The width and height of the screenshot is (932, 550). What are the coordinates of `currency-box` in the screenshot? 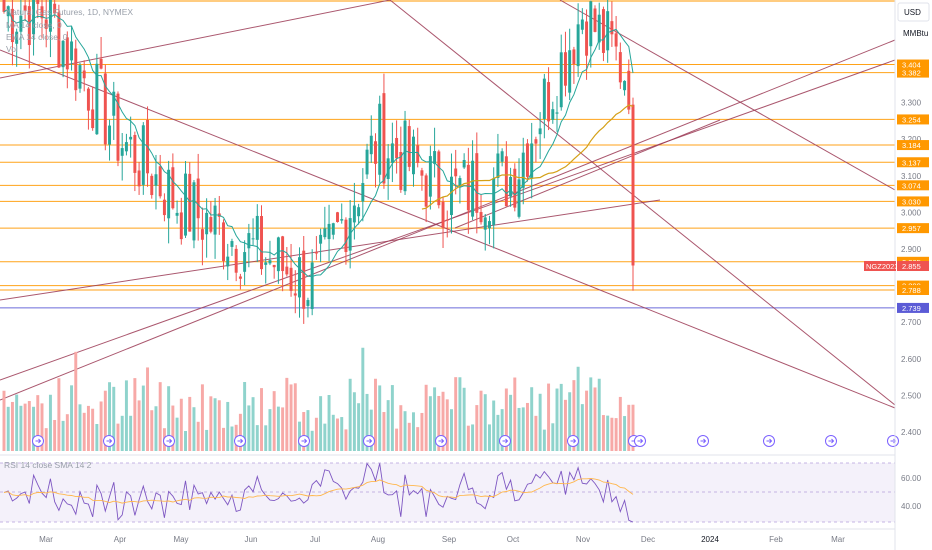 It's located at (913, 12).